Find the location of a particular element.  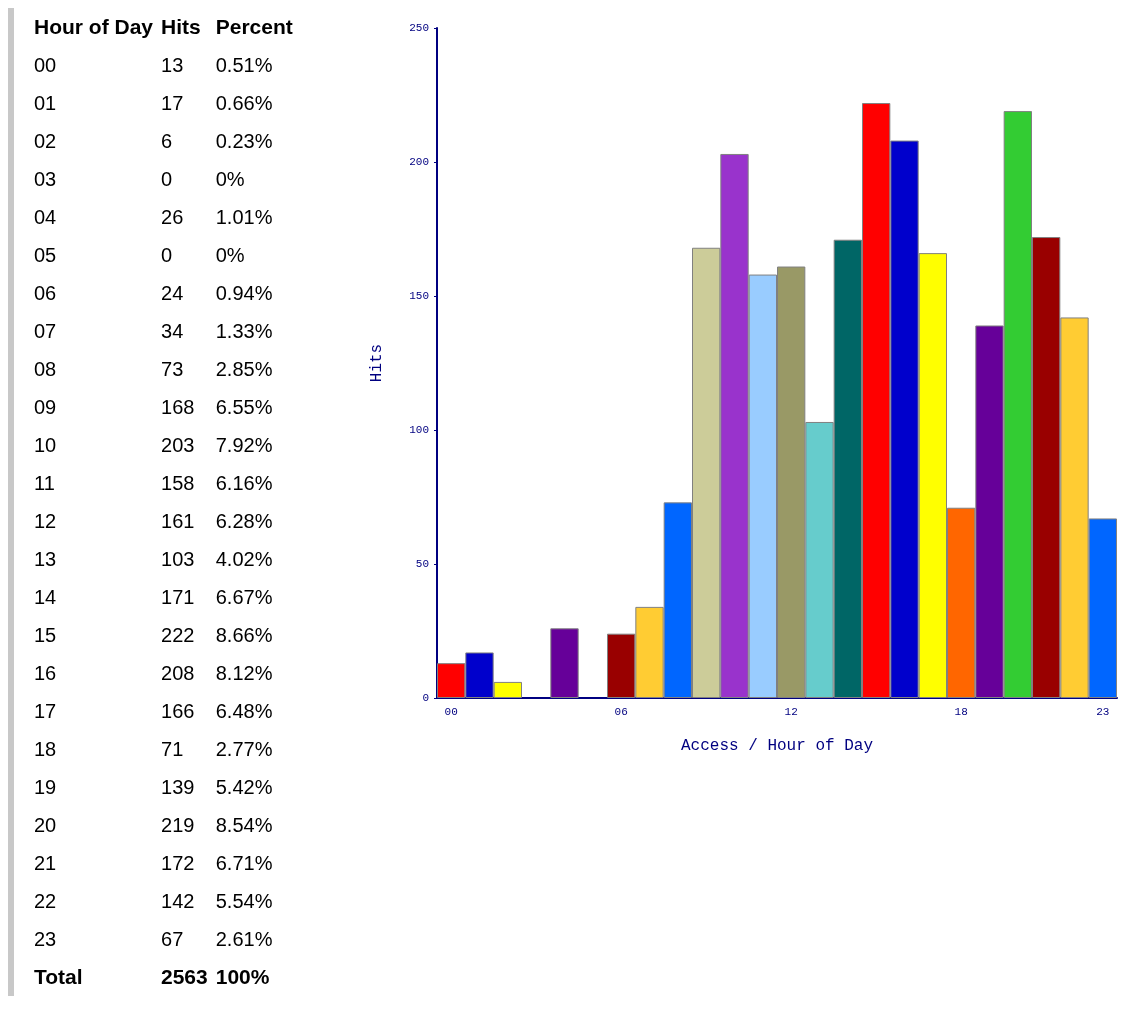

text: 01 is located at coordinates (45, 103).